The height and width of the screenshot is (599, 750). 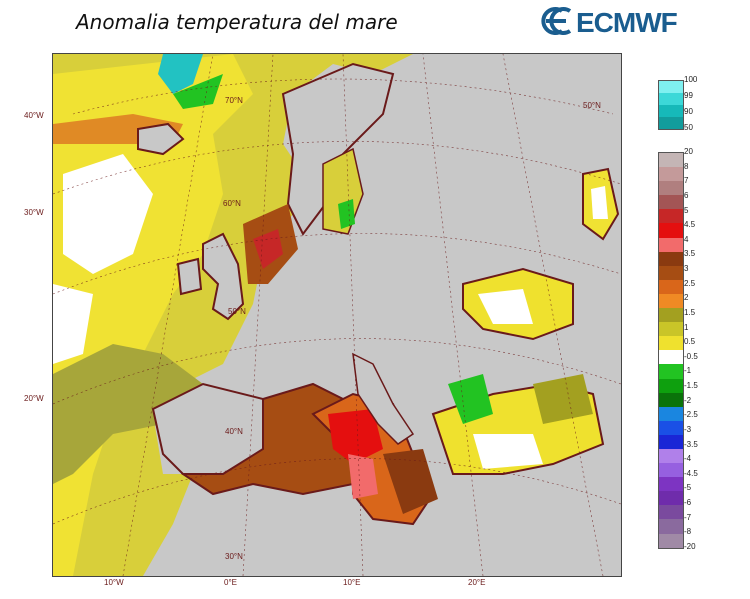 I want to click on colorbar-tick-label: -7, so click(x=688, y=517).